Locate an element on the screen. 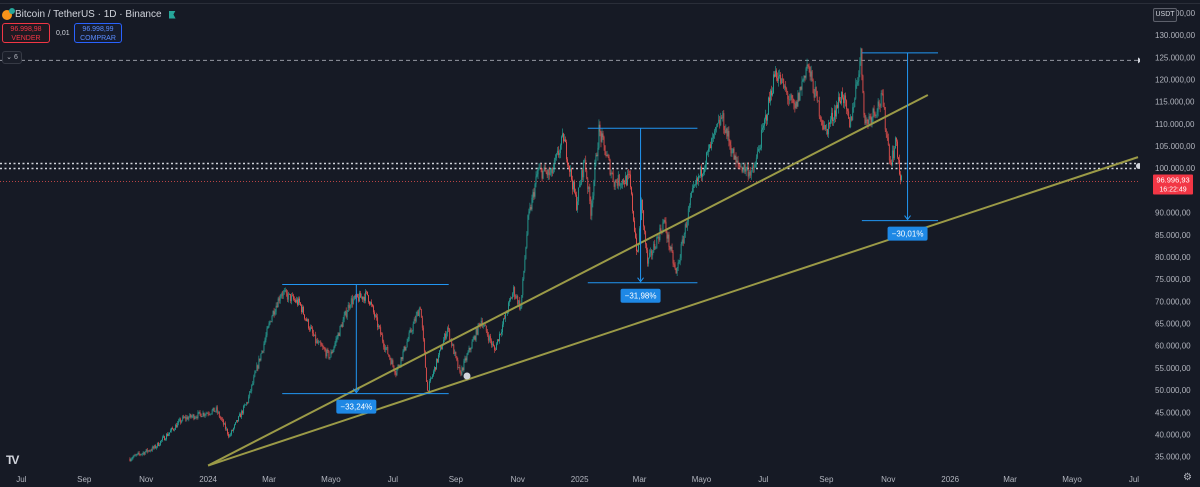  indicators-toggle: ⌄ 6 is located at coordinates (12, 57).